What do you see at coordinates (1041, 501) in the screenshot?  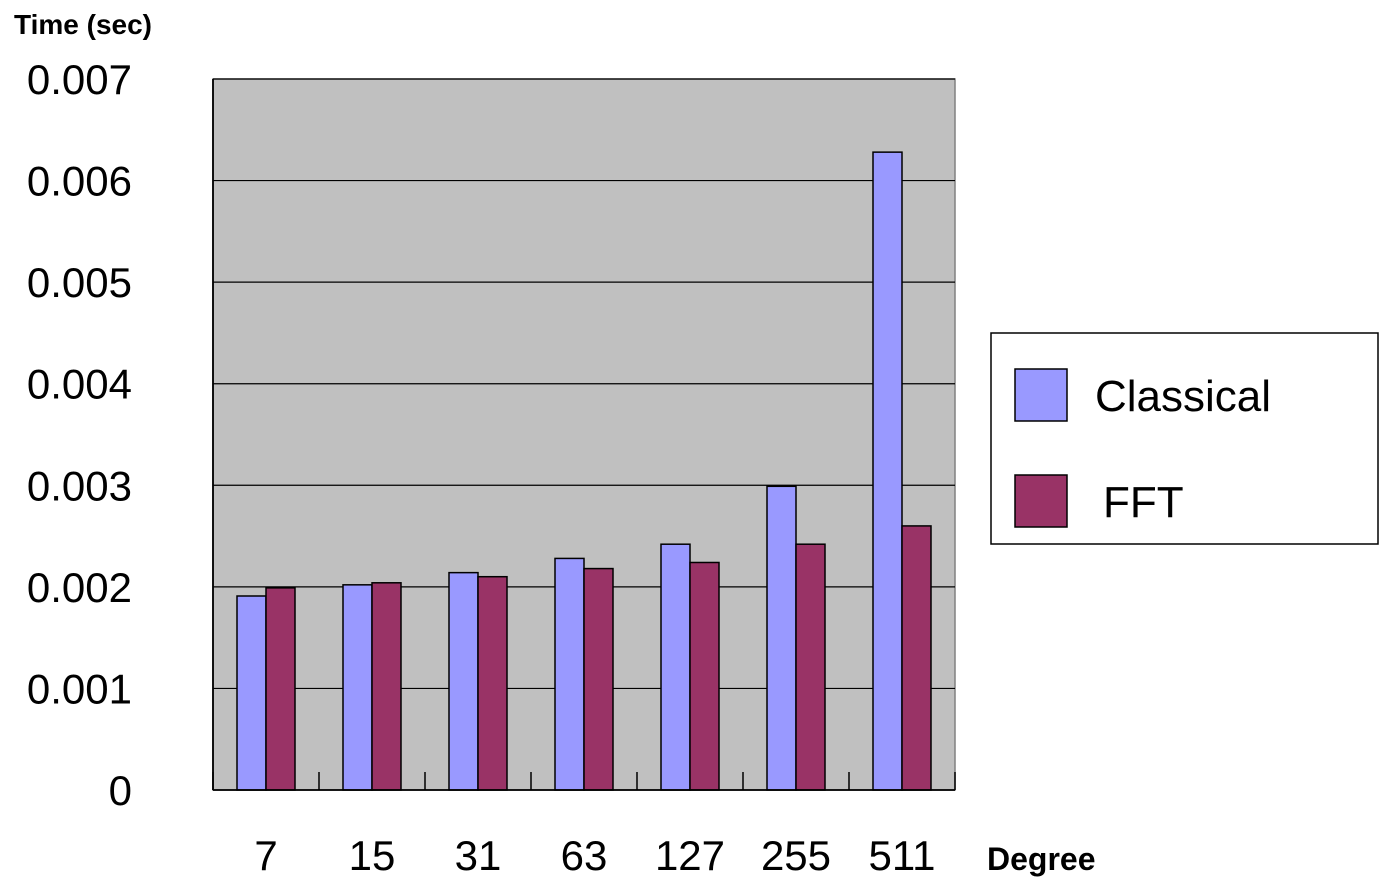 I see `legend-swatch-fft` at bounding box center [1041, 501].